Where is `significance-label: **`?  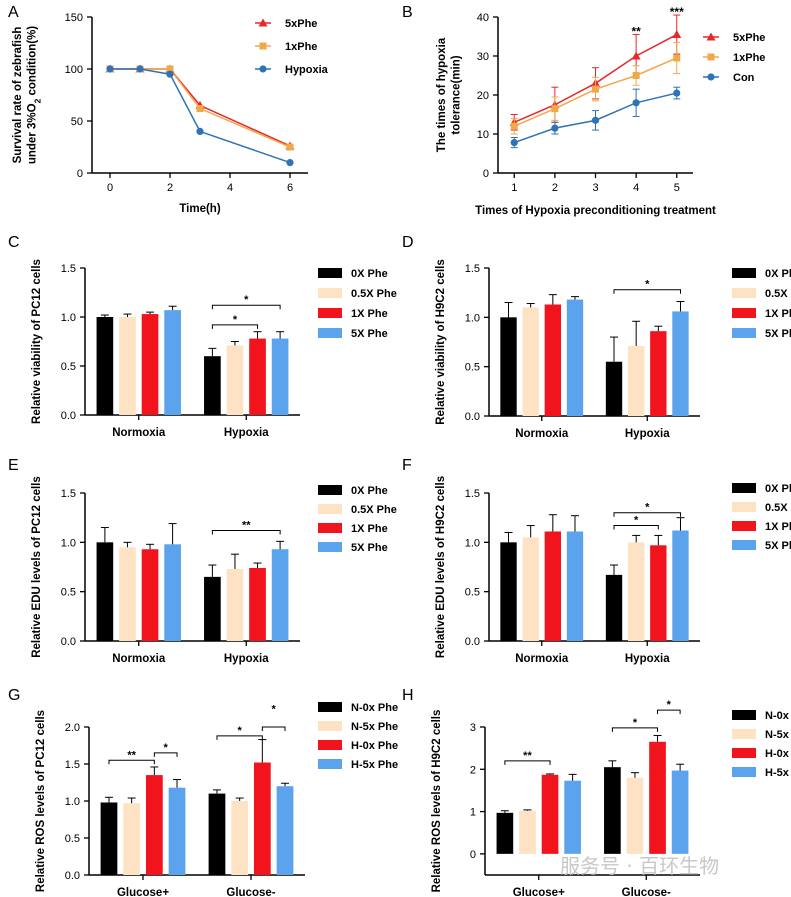 significance-label: ** is located at coordinates (636, 32).